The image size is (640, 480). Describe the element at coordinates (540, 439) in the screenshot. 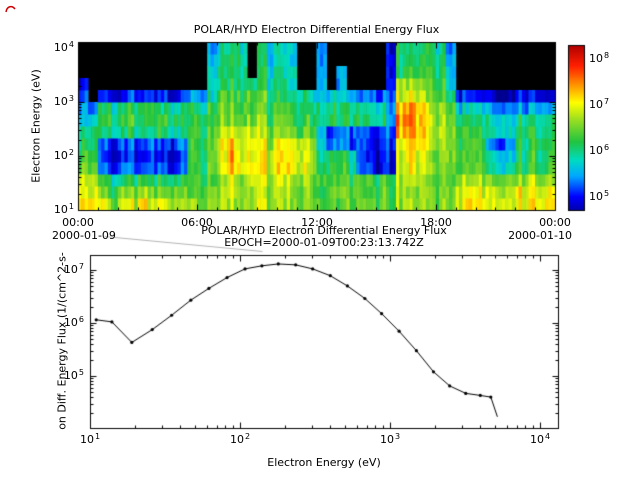

I see `spectrum-xtick: 104` at that location.